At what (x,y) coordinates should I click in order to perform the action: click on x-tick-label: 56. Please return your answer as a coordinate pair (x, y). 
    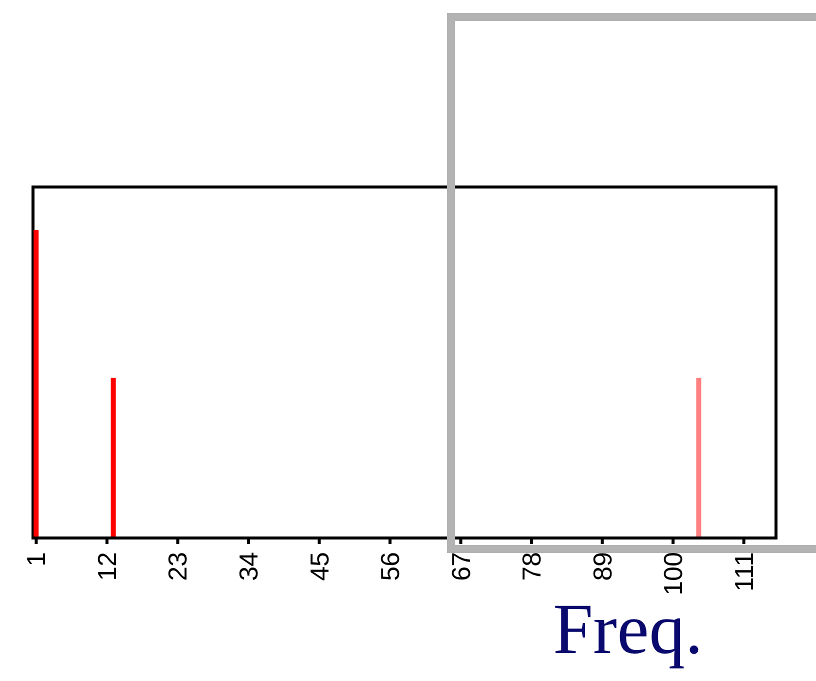
    Looking at the image, I should click on (390, 566).